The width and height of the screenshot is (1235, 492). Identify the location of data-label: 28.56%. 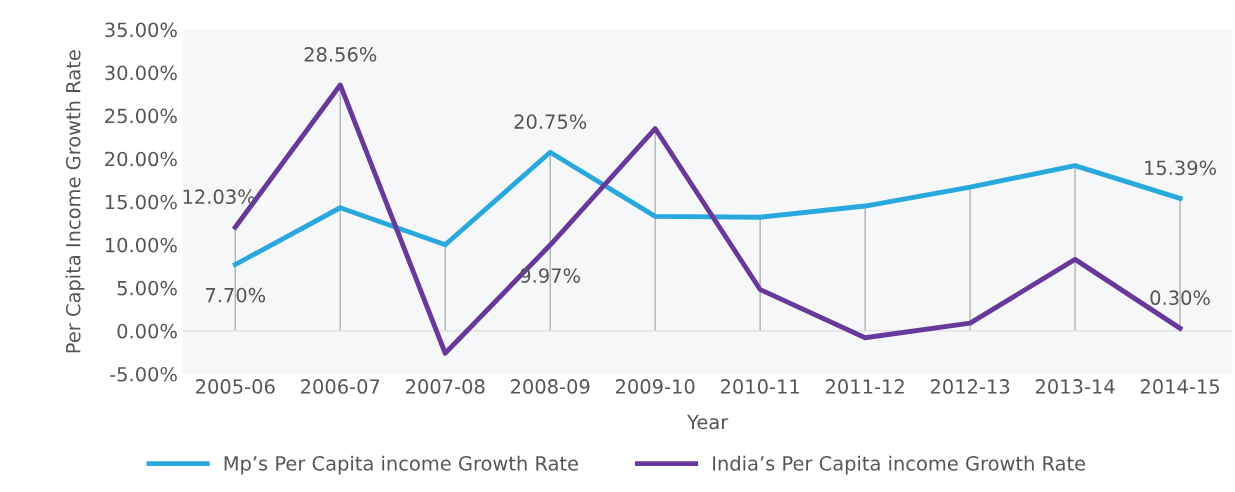
(340, 54).